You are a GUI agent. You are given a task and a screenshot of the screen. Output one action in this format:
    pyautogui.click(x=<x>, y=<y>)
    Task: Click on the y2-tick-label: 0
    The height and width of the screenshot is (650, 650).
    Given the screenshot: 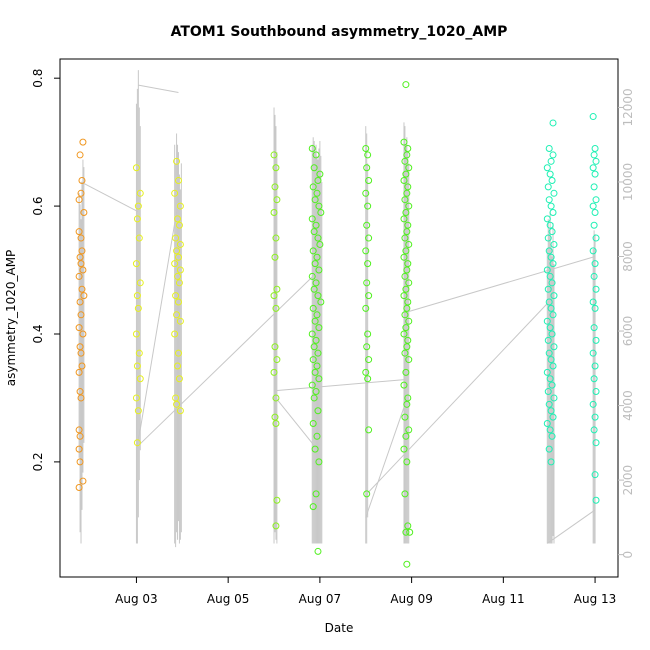 What is the action you would take?
    pyautogui.click(x=628, y=555)
    